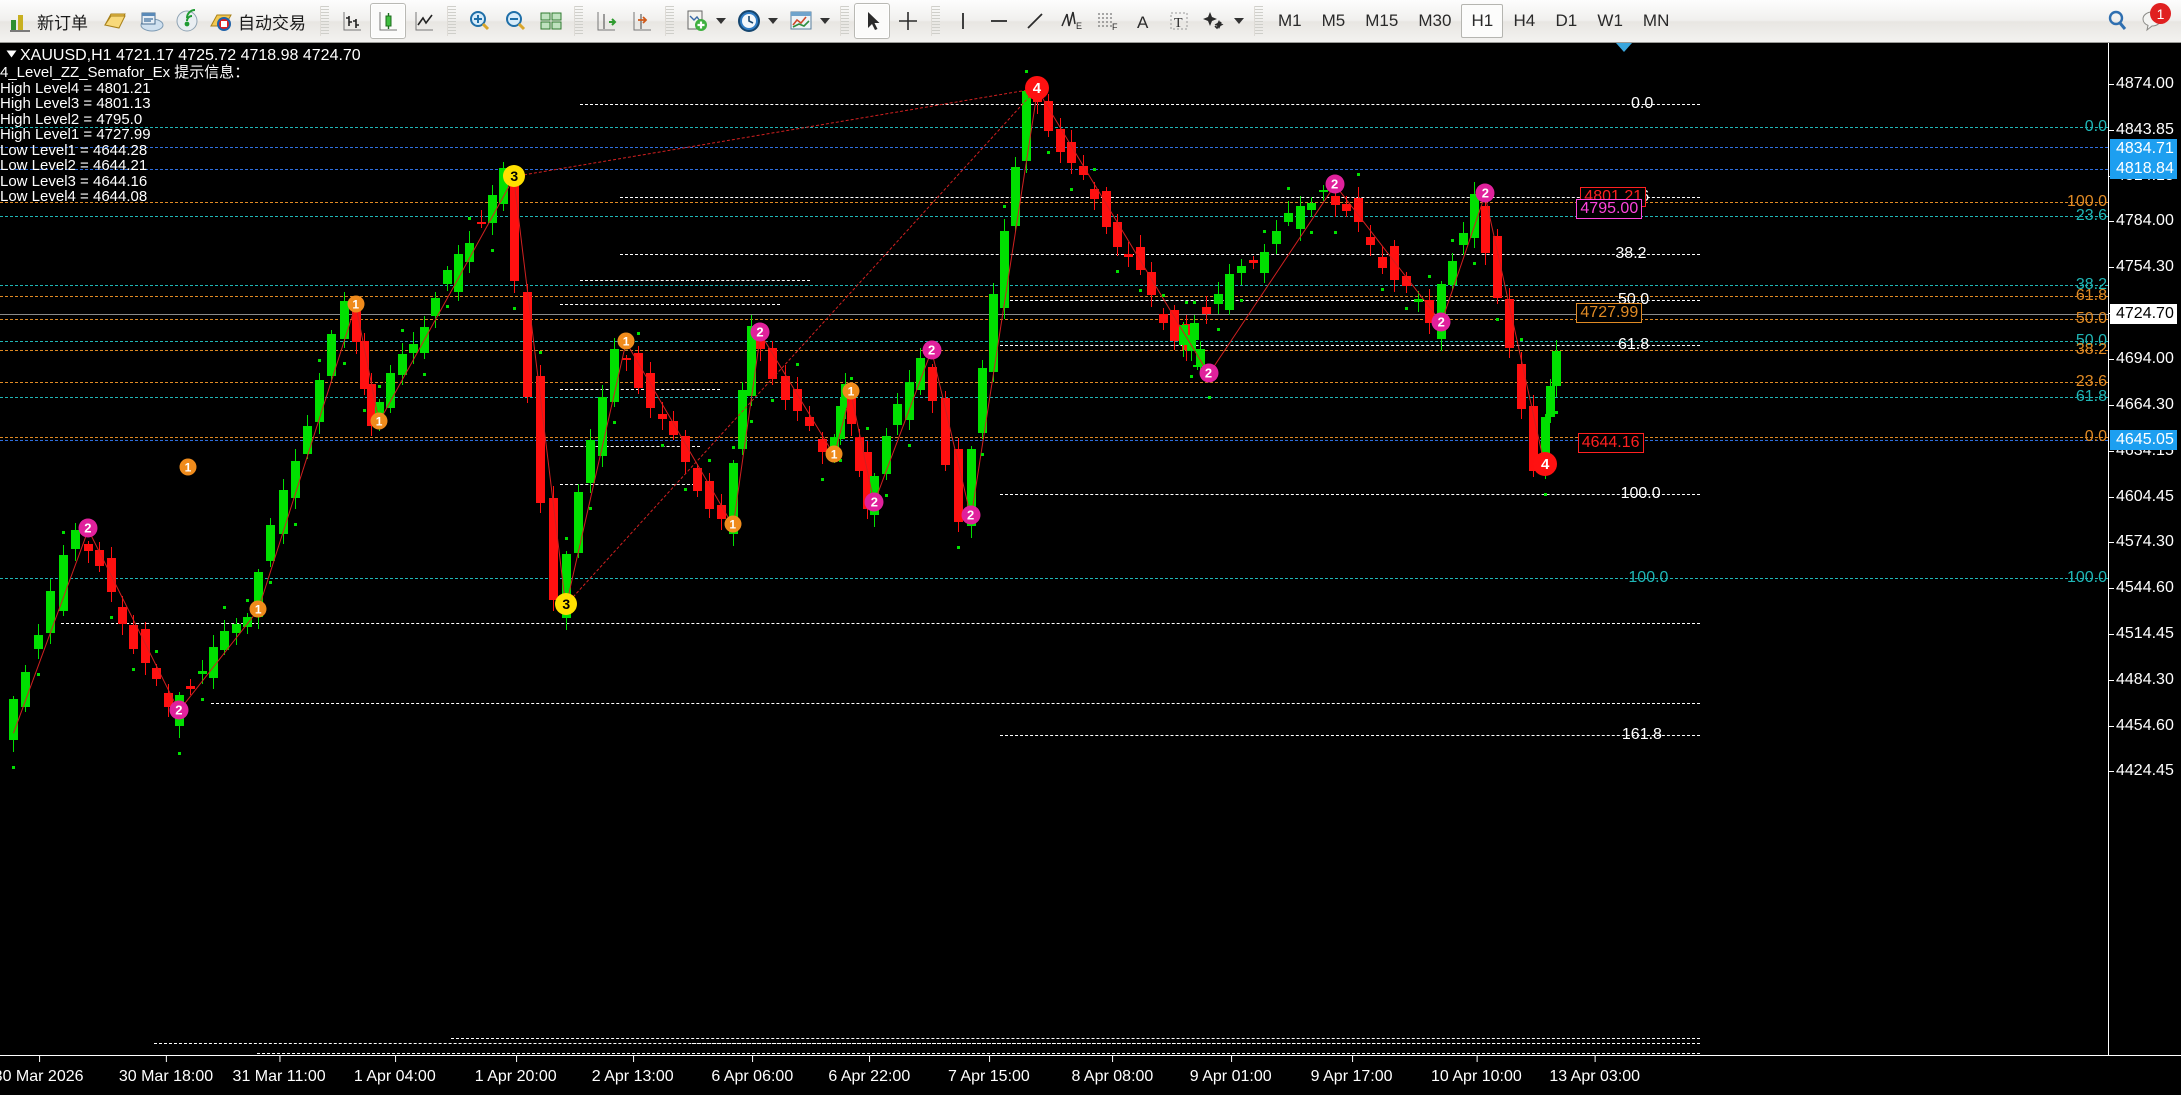 This screenshot has height=1095, width=2181. What do you see at coordinates (74, 196) in the screenshot?
I see `indicator-level-line: Low Level4 = 4644.08` at bounding box center [74, 196].